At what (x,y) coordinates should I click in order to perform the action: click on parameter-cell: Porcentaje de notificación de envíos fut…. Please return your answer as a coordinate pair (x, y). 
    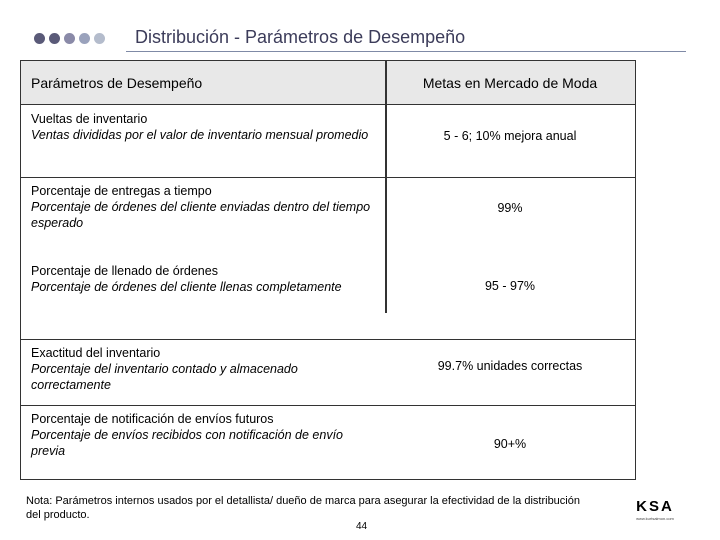
    Looking at the image, I should click on (201, 435).